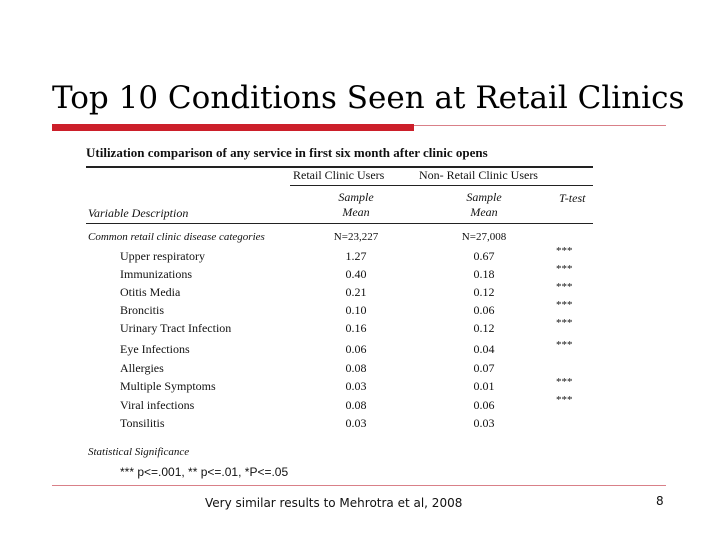  Describe the element at coordinates (356, 204) in the screenshot. I see `col-header-sample-mean-retail: Sample Mean` at that location.